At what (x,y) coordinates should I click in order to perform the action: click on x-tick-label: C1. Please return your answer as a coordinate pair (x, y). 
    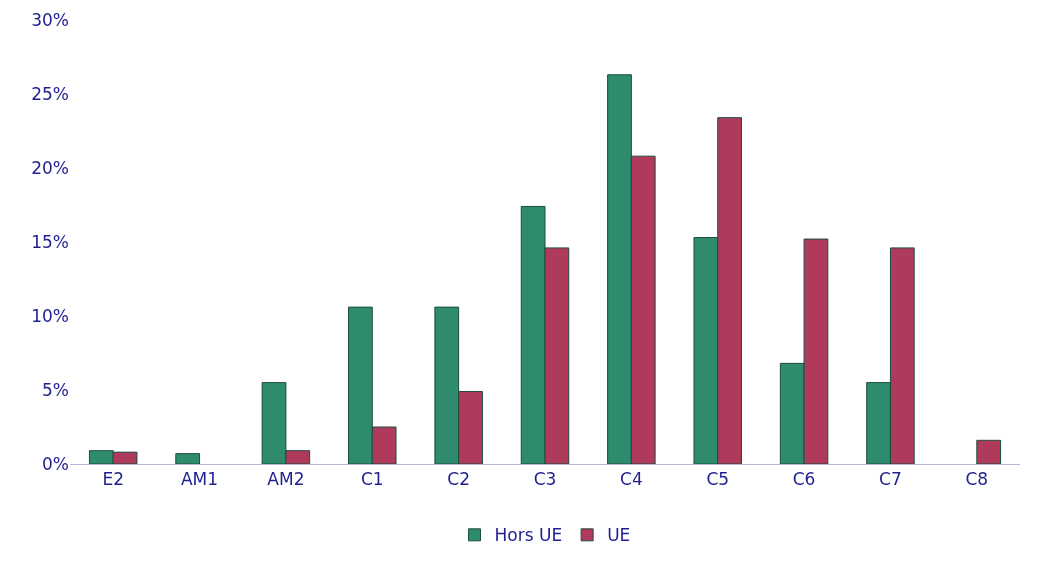
    Looking at the image, I should click on (372, 479).